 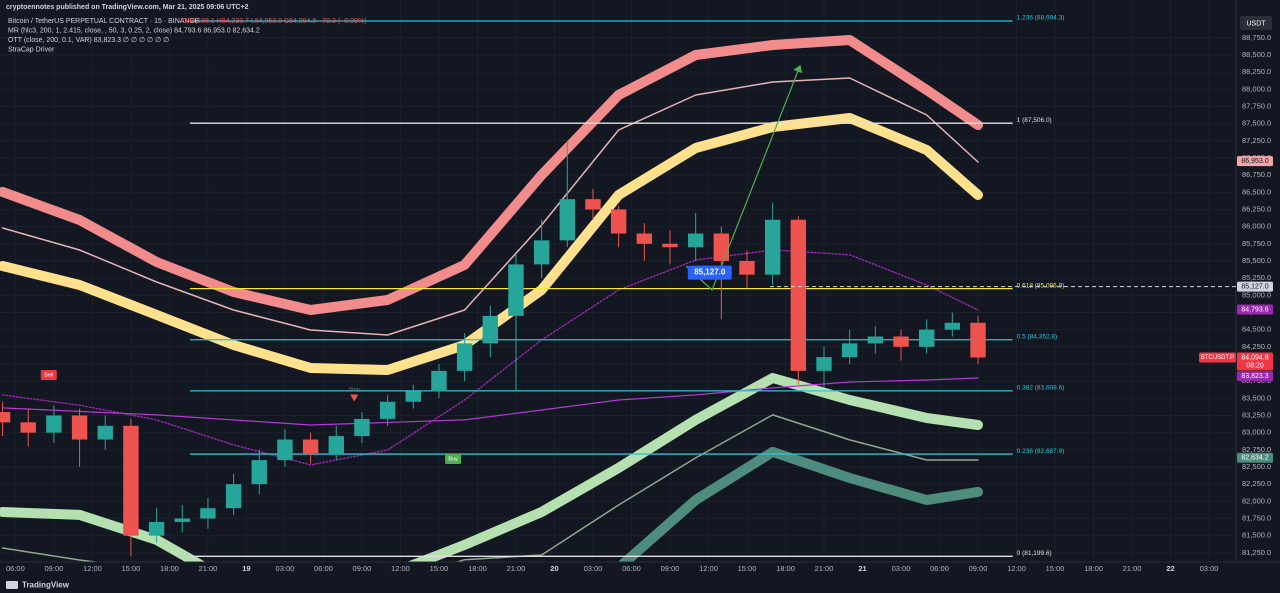 What do you see at coordinates (1256, 329) in the screenshot?
I see `y-tick-label: 84,500.0` at bounding box center [1256, 329].